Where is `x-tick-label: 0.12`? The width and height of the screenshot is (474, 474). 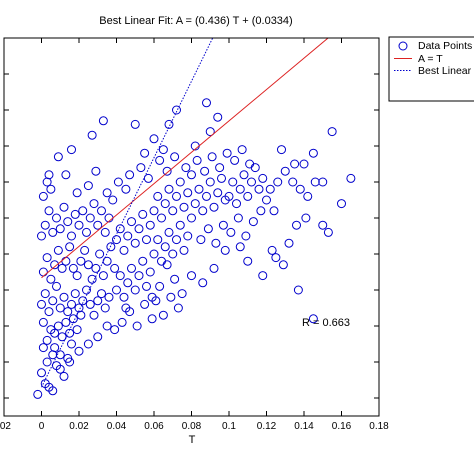 x-tick-label: 0.12 is located at coordinates (267, 426).